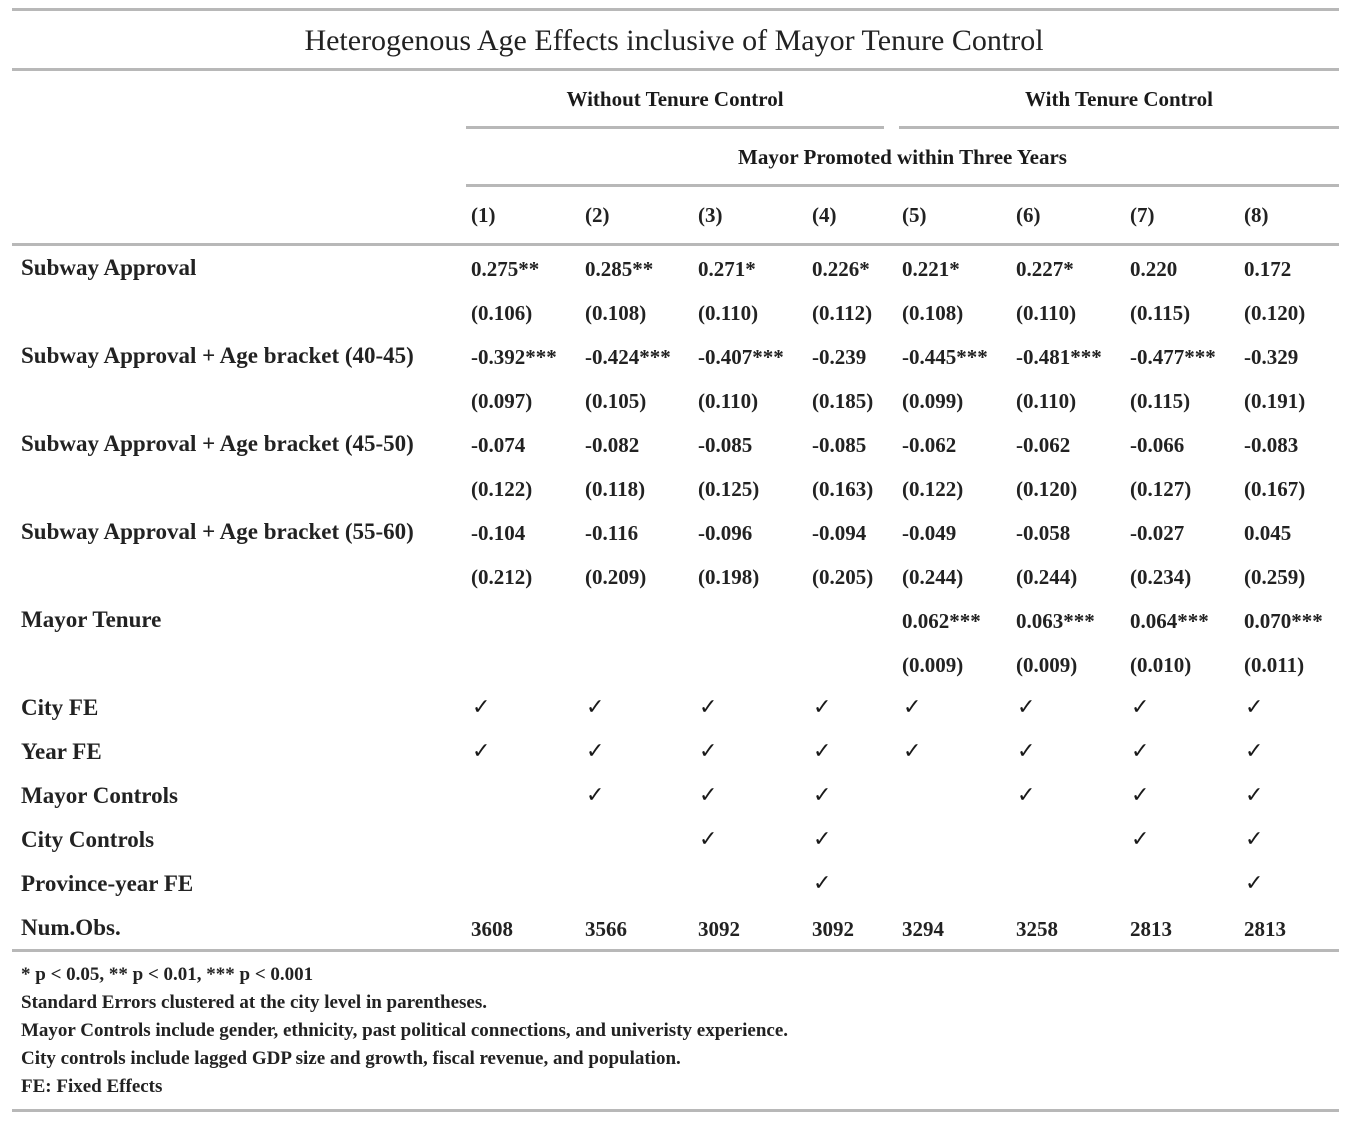  What do you see at coordinates (498, 533) in the screenshot?
I see `coefficient-cell: -0.104` at bounding box center [498, 533].